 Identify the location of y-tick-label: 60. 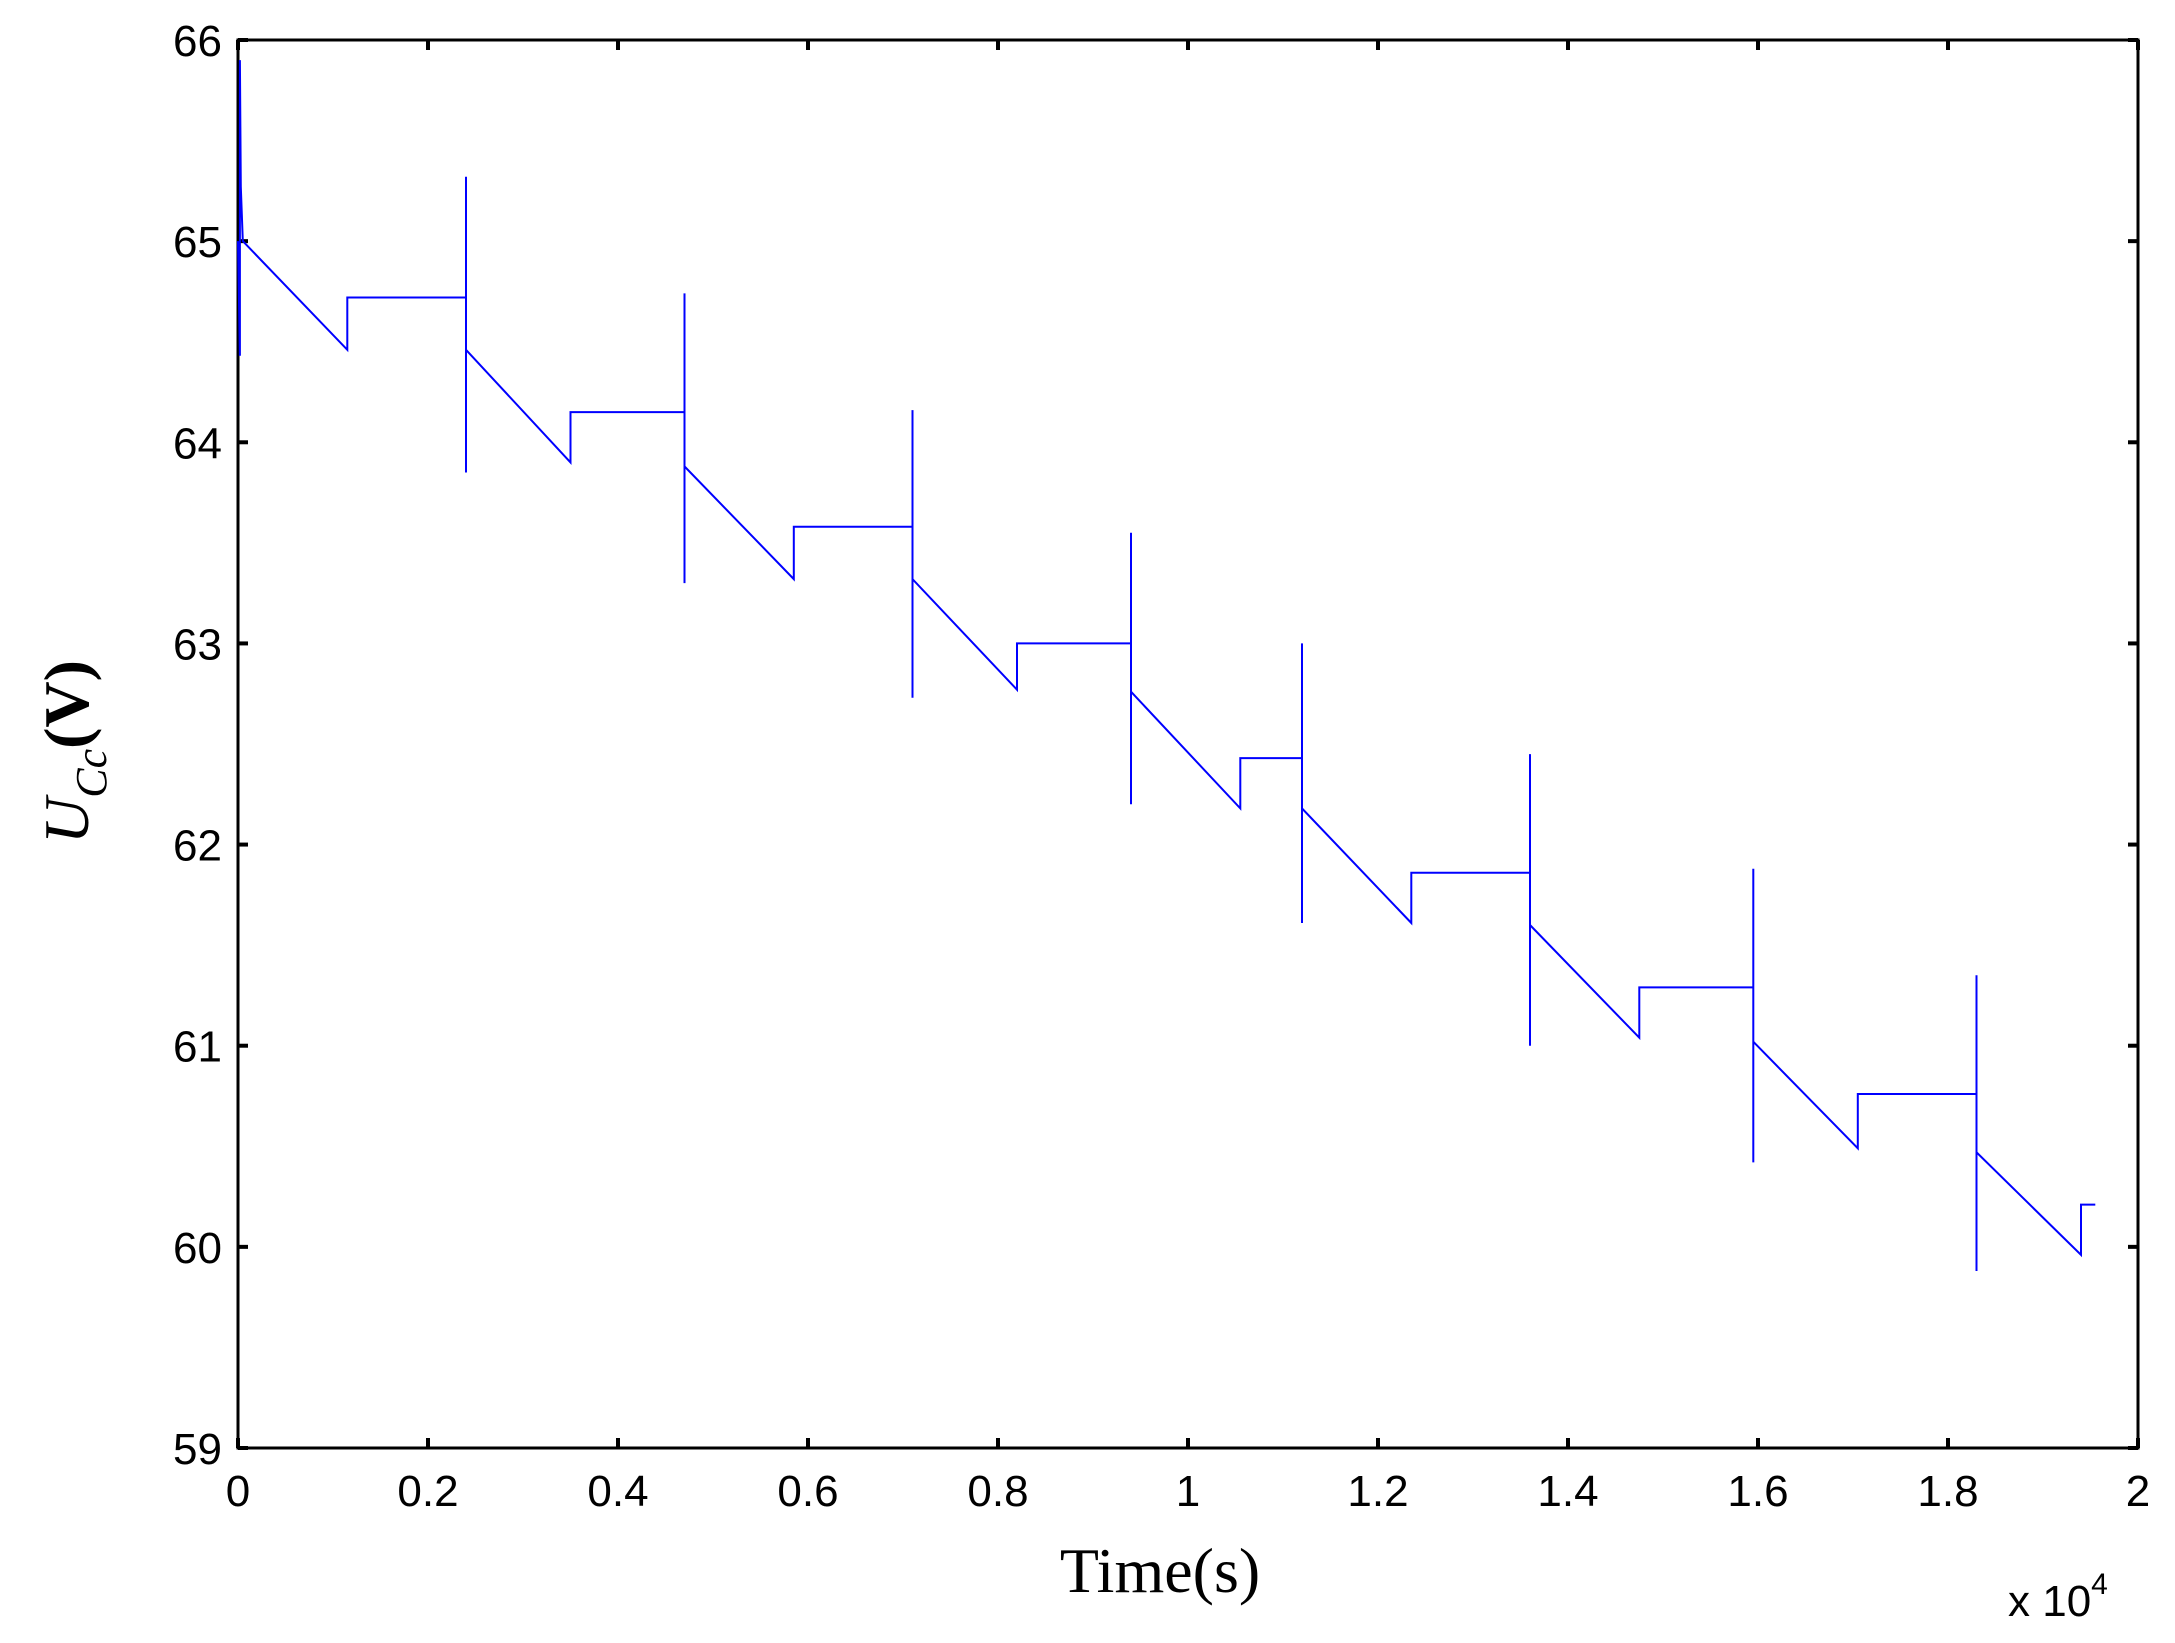
(197, 1248).